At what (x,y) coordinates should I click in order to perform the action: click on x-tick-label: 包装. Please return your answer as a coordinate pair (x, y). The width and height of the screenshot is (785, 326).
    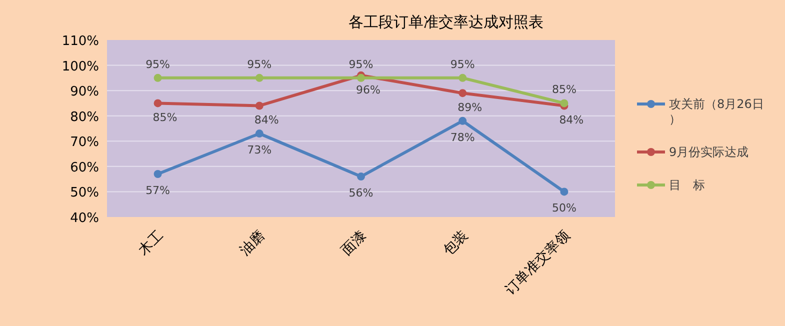
    Looking at the image, I should click on (456, 243).